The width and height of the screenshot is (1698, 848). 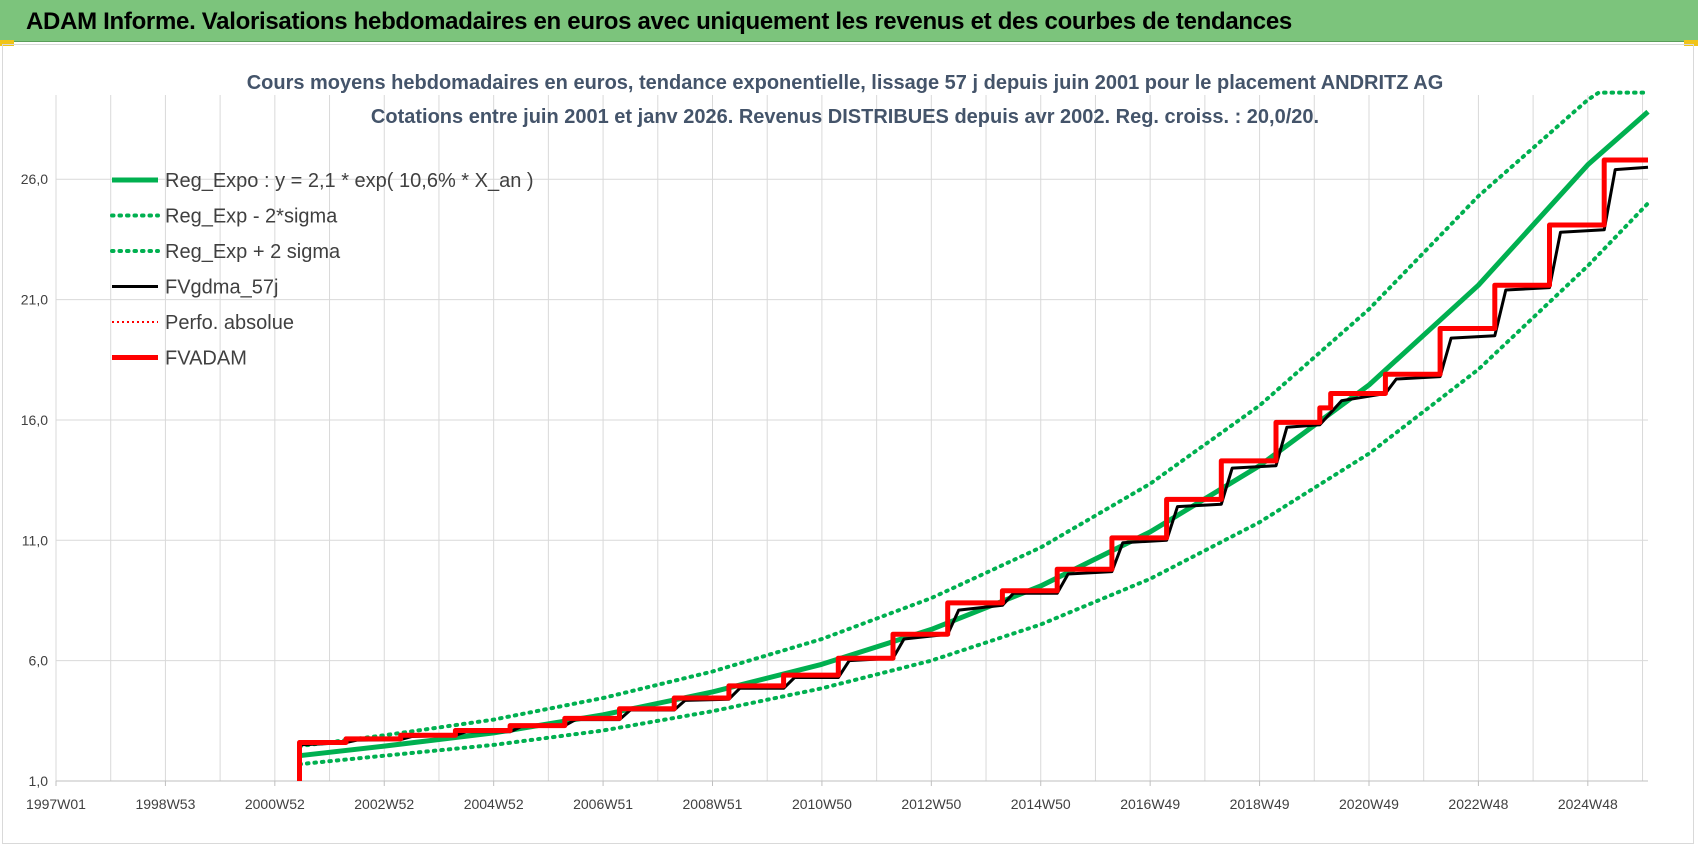 What do you see at coordinates (1588, 804) in the screenshot?
I see `x-tick-label: 2024W48` at bounding box center [1588, 804].